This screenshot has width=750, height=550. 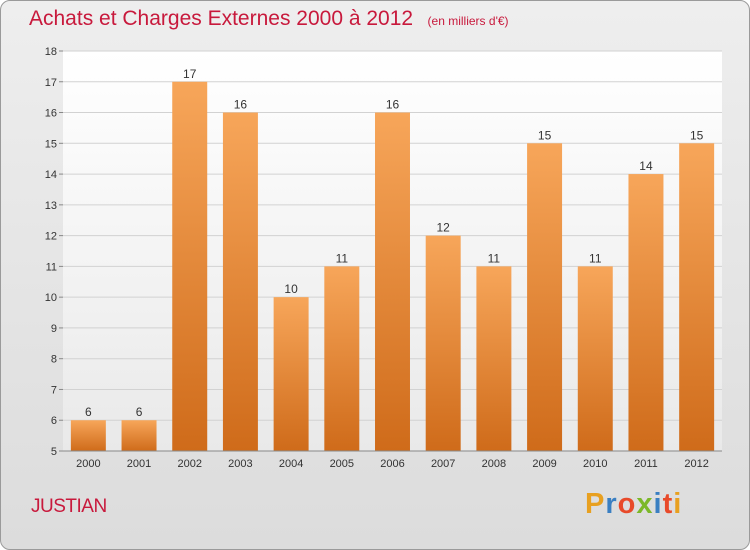 I want to click on y-tick-label: 9, so click(x=54, y=329).